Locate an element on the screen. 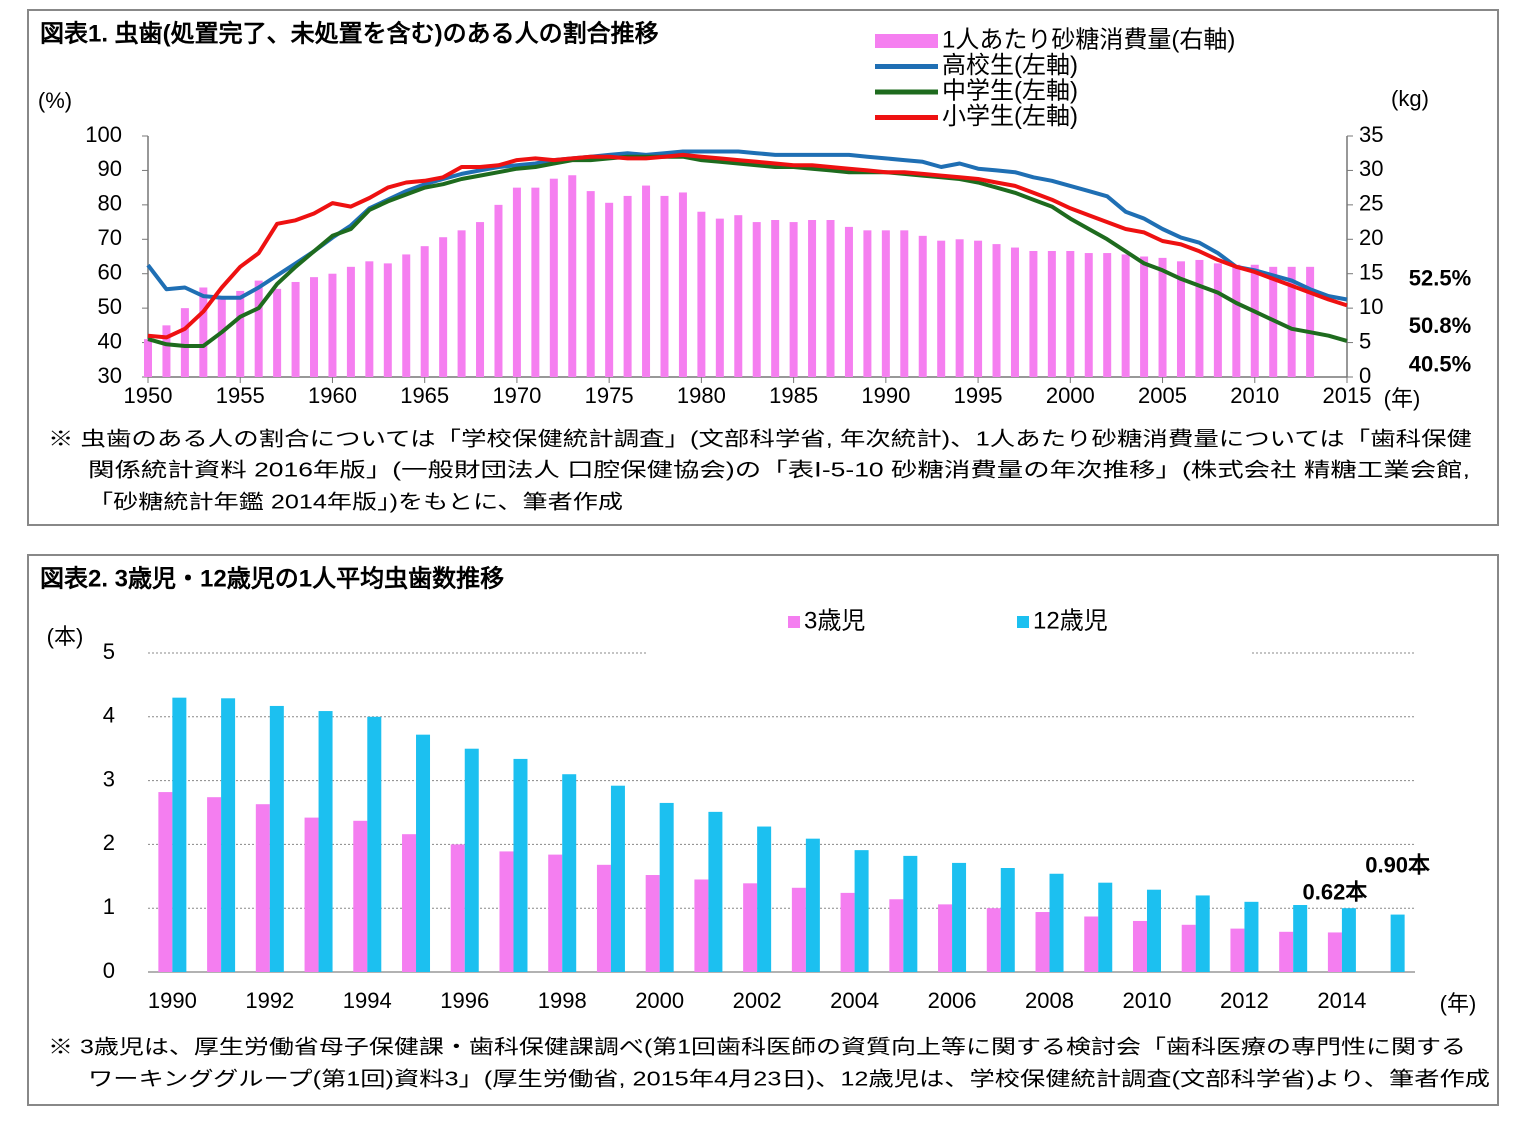 Image resolution: width=1526 pixels, height=1121 pixels. legend-swatch is located at coordinates (794, 622).